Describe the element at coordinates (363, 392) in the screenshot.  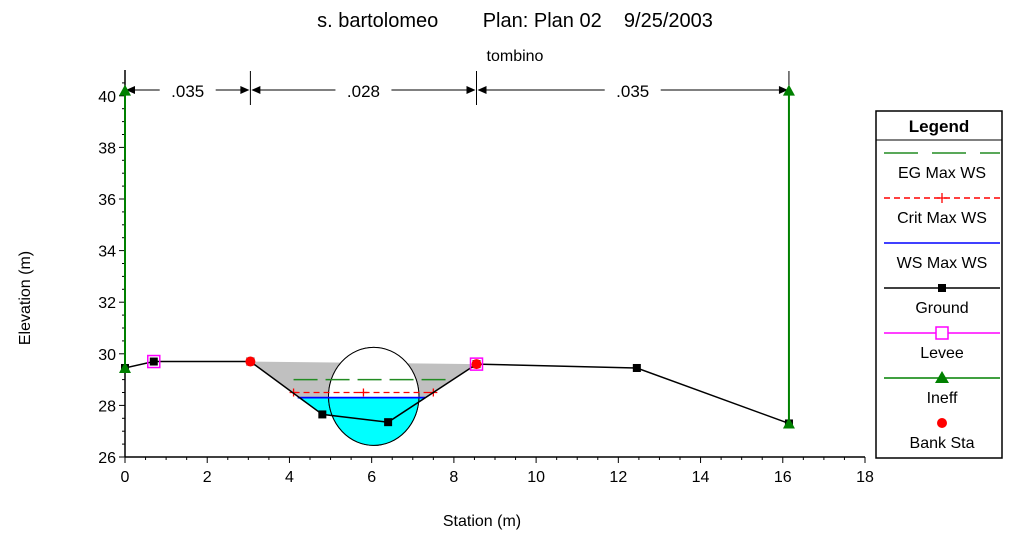
I see `series-point-crit` at that location.